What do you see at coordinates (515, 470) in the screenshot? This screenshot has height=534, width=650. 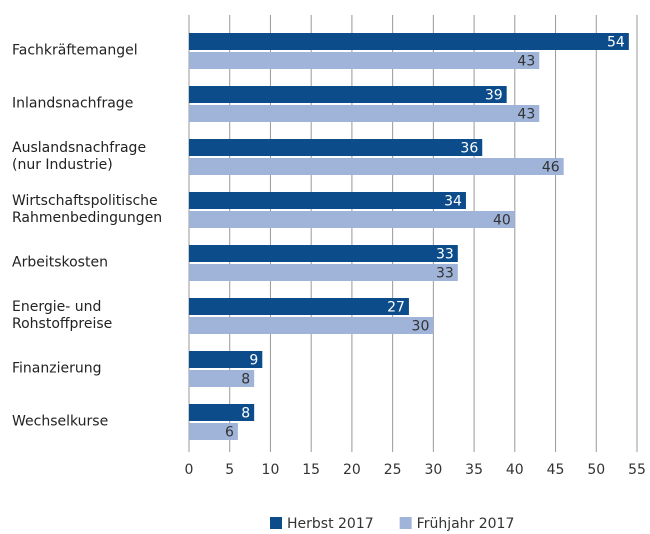 I see `x-tick-label: 40` at bounding box center [515, 470].